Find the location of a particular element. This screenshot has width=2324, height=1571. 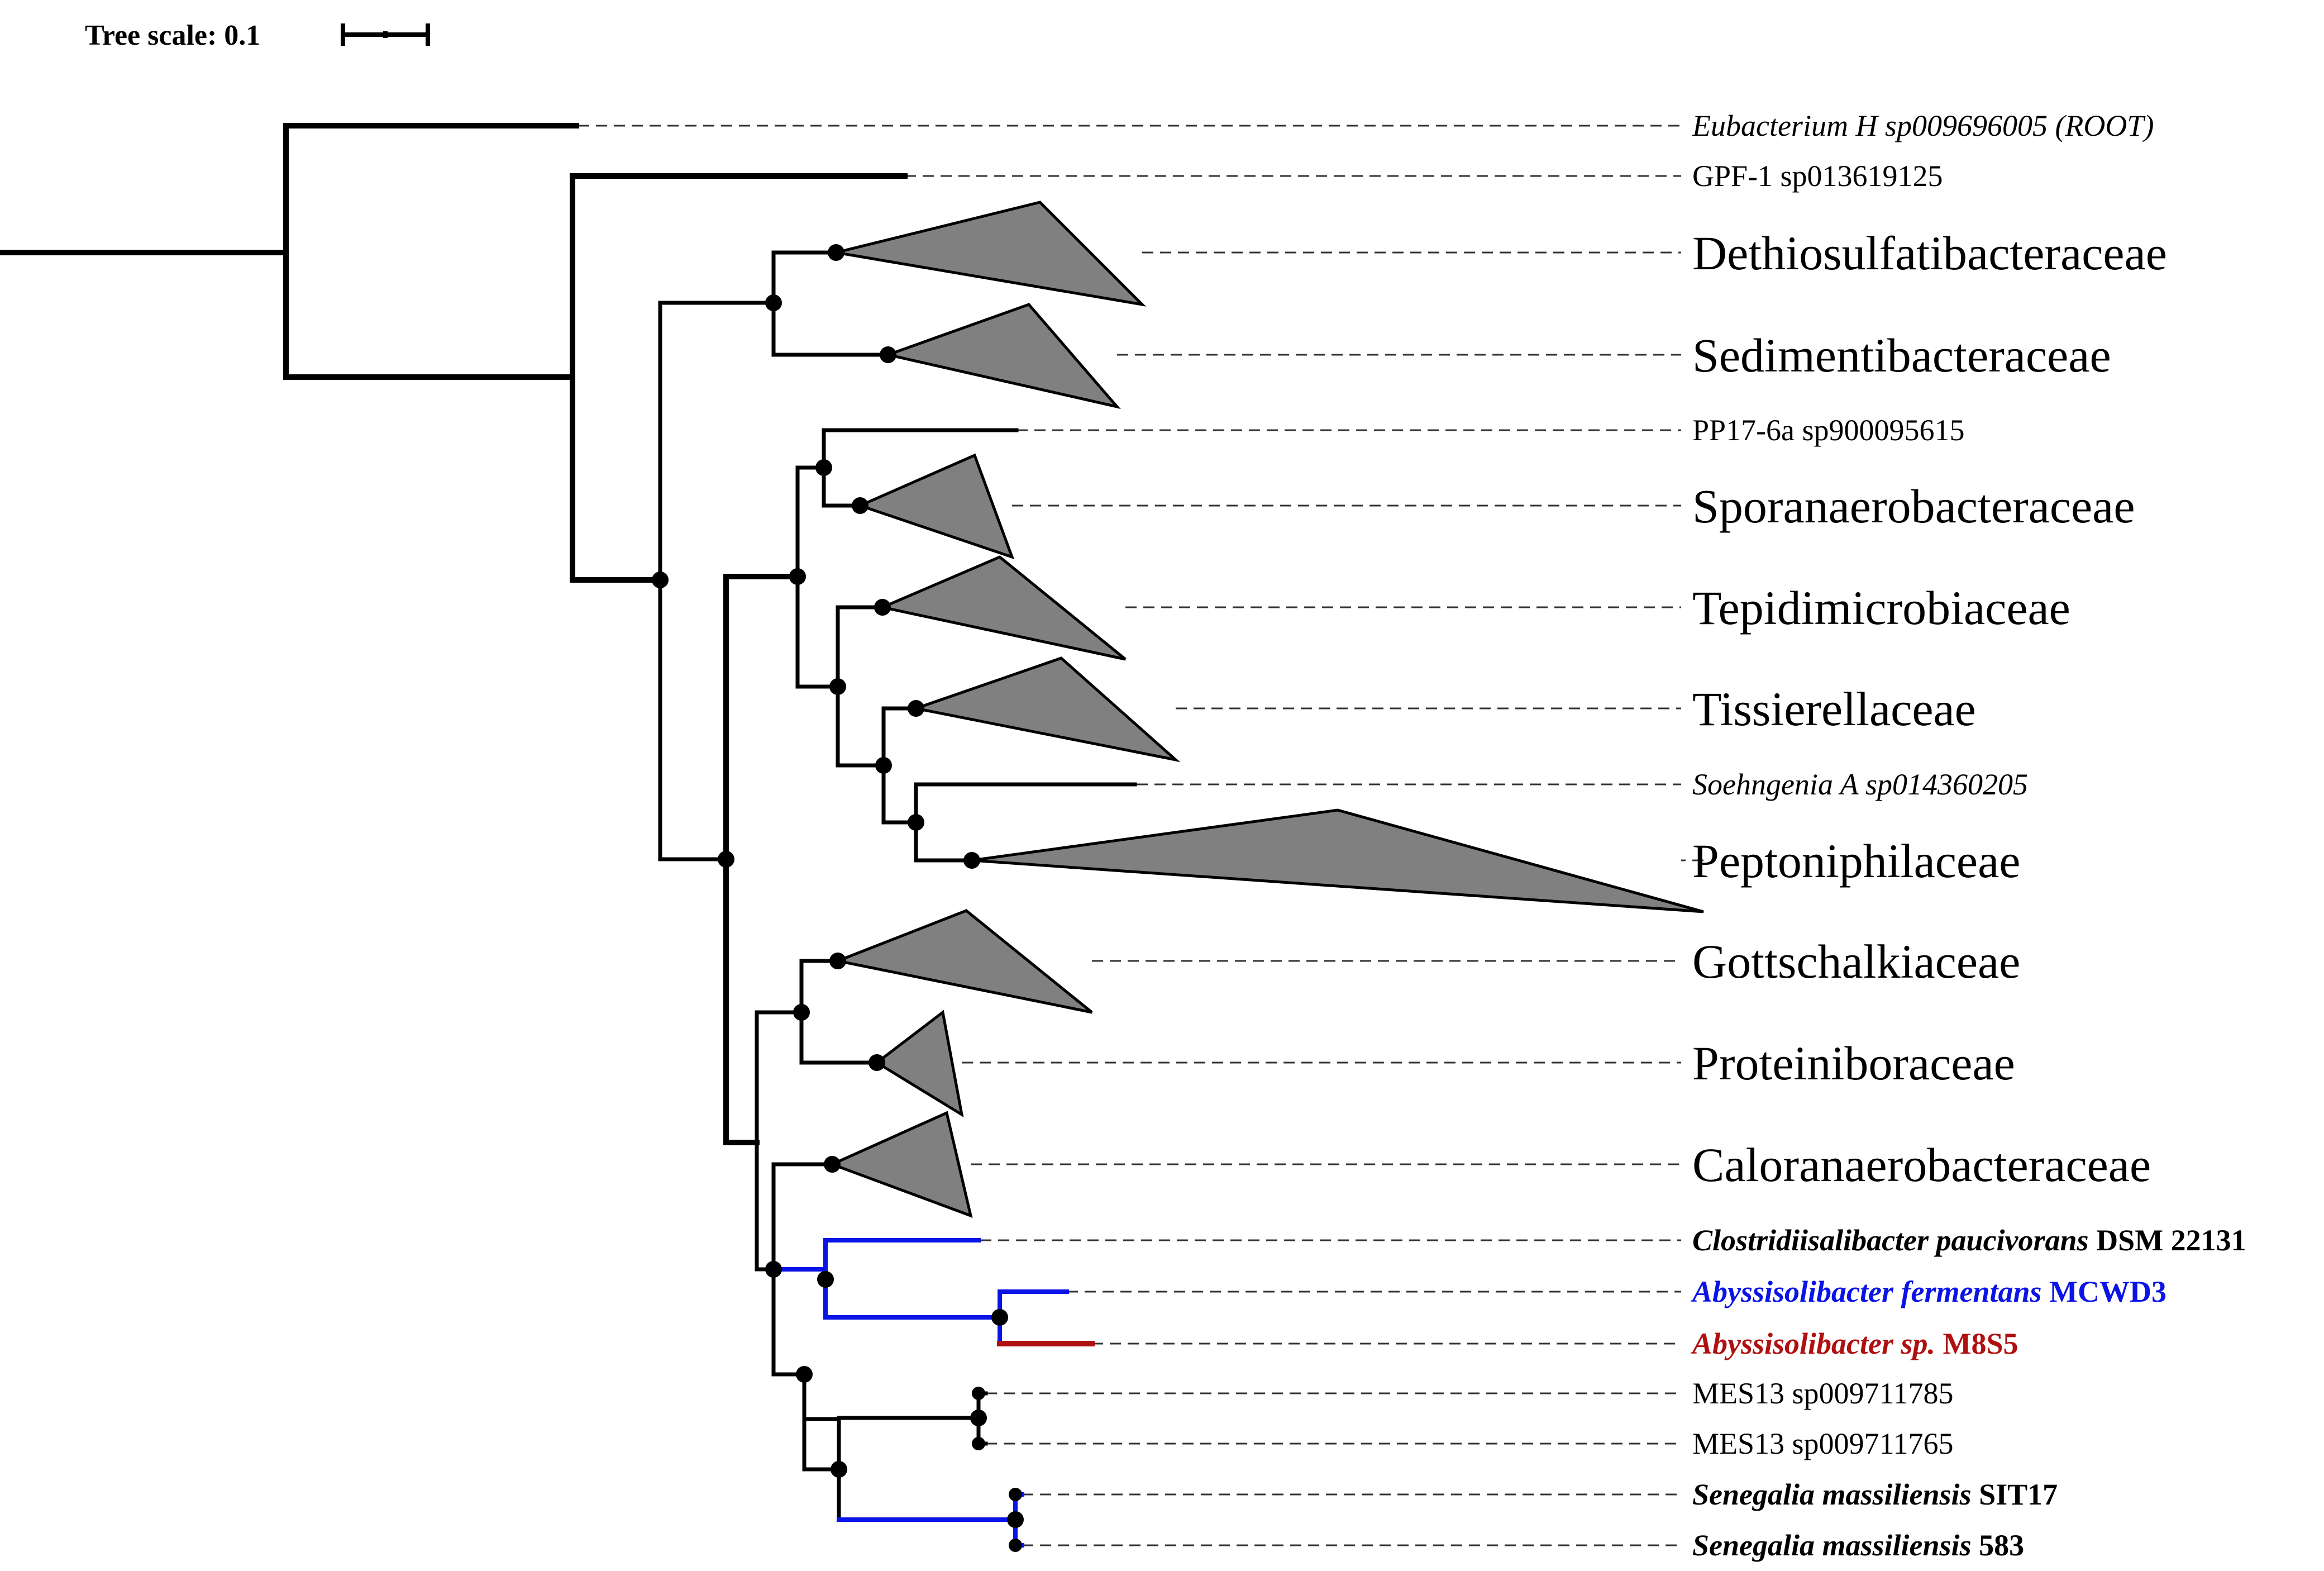

leaf-species-name: Caloranaerobacteraceae is located at coordinates (1921, 1165).